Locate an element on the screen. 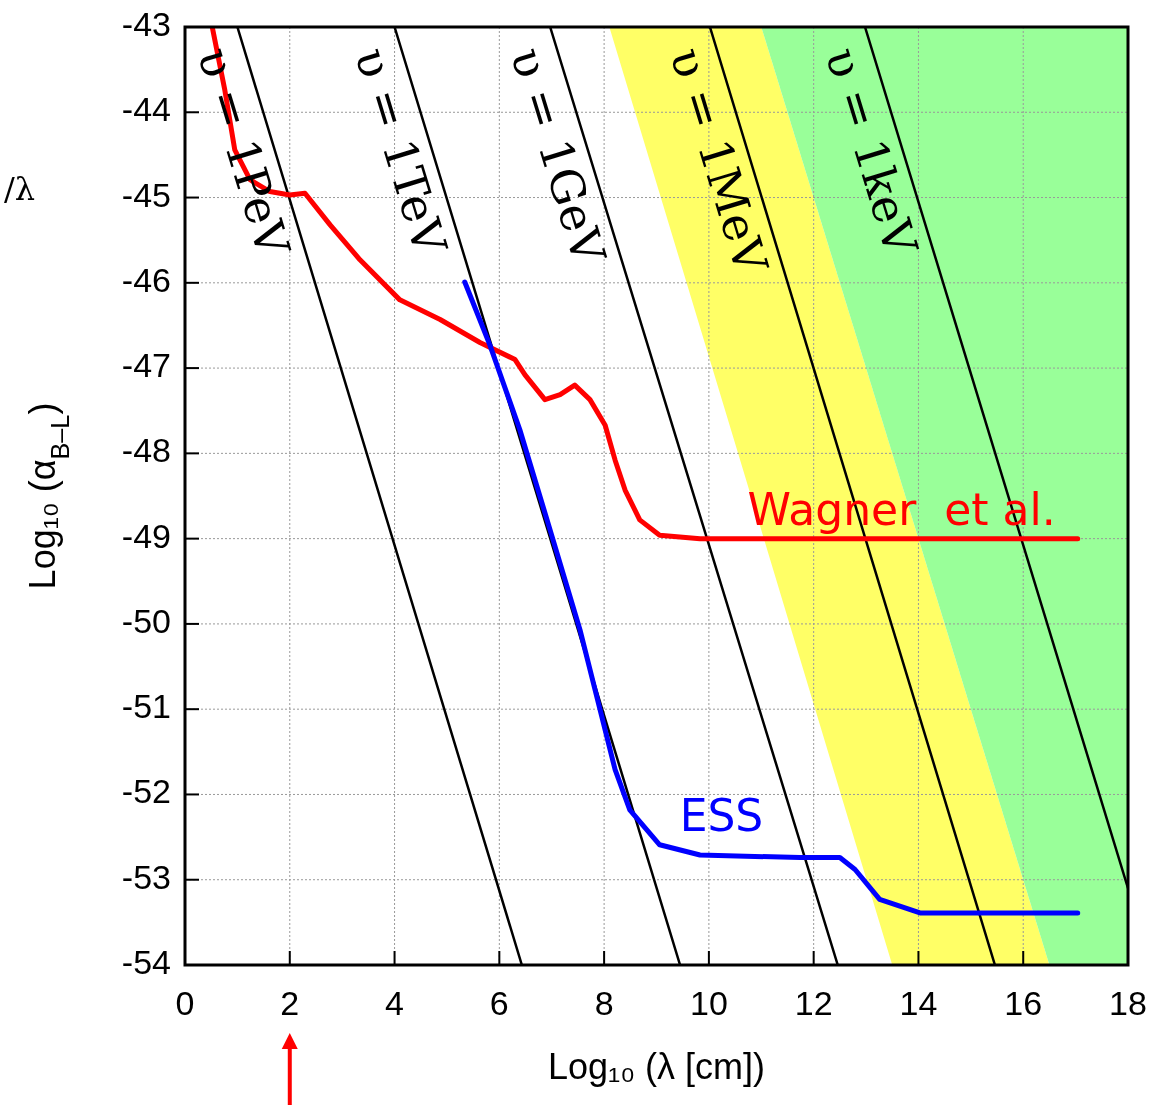 This screenshot has height=1107, width=1169. y-tick-label: -43 is located at coordinates (146, 23).